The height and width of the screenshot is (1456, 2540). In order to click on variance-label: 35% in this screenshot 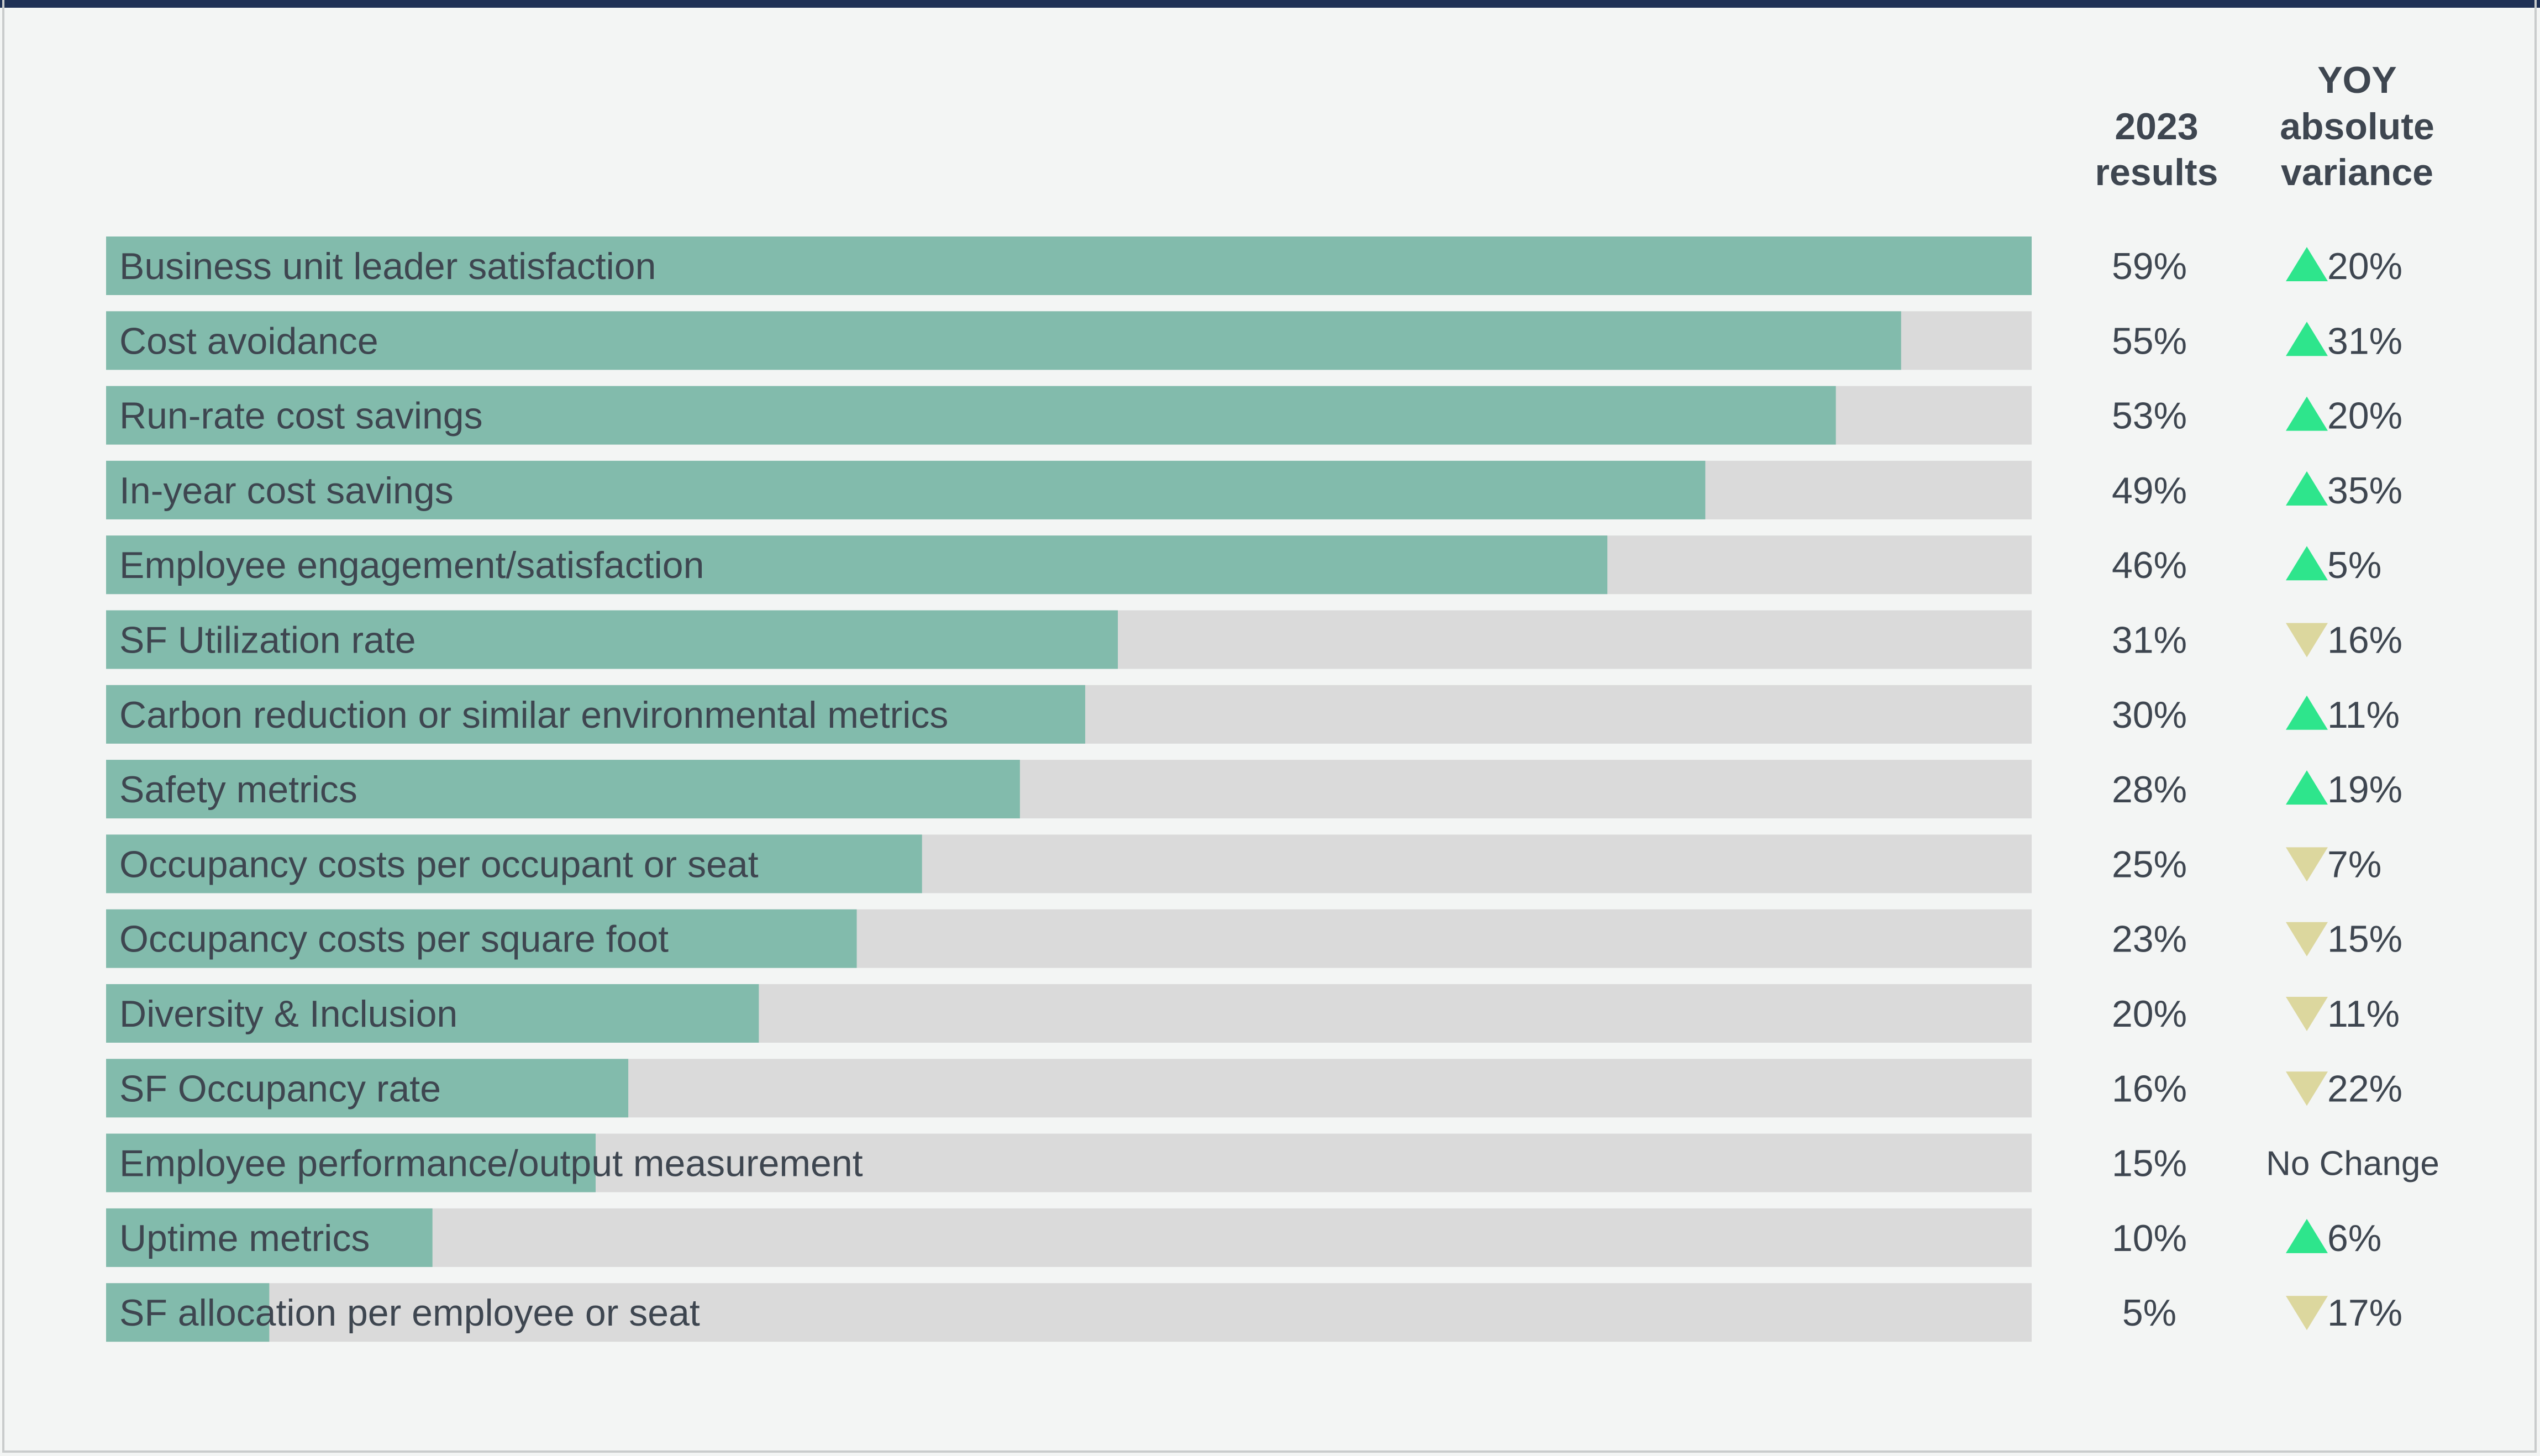, I will do `click(2364, 491)`.